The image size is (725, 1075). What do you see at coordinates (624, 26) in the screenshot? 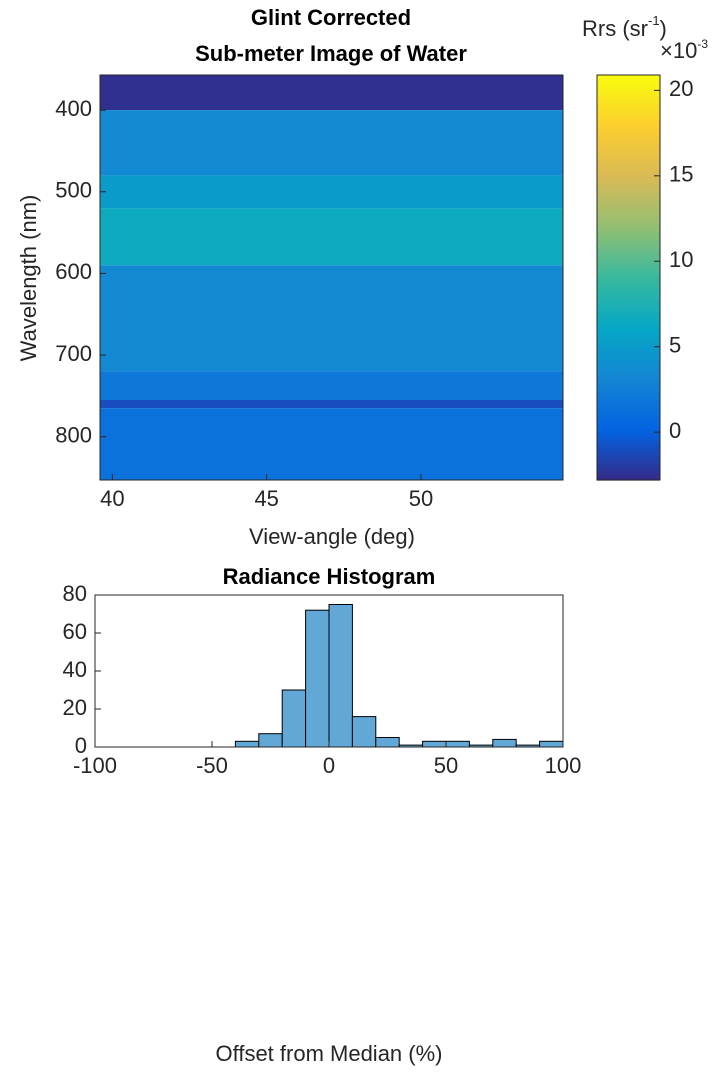
I see `colorbar-label: Rrs (sr-1)` at bounding box center [624, 26].